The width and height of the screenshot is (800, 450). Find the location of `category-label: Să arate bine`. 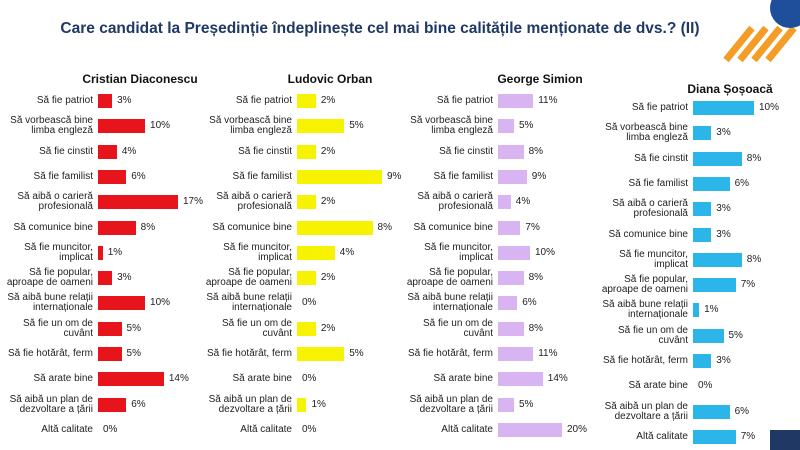

category-label: Să arate bine is located at coordinates (463, 379).